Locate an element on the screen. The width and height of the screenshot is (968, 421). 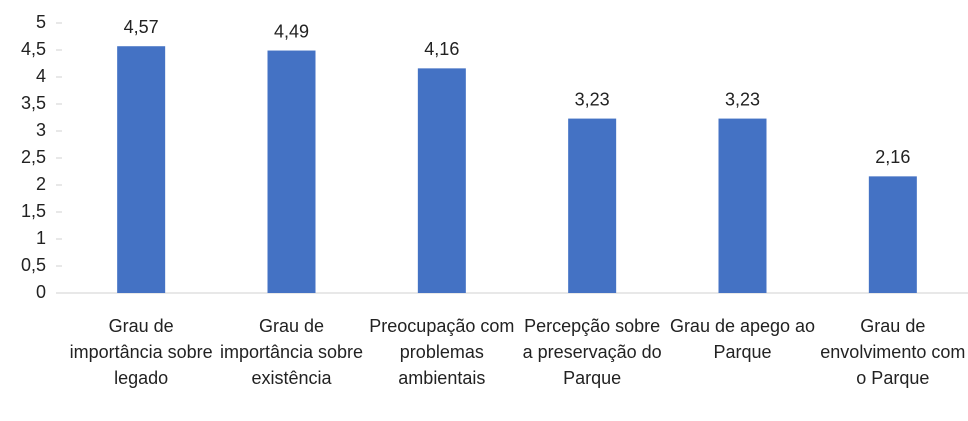
value-label: 2,16 is located at coordinates (892, 157).